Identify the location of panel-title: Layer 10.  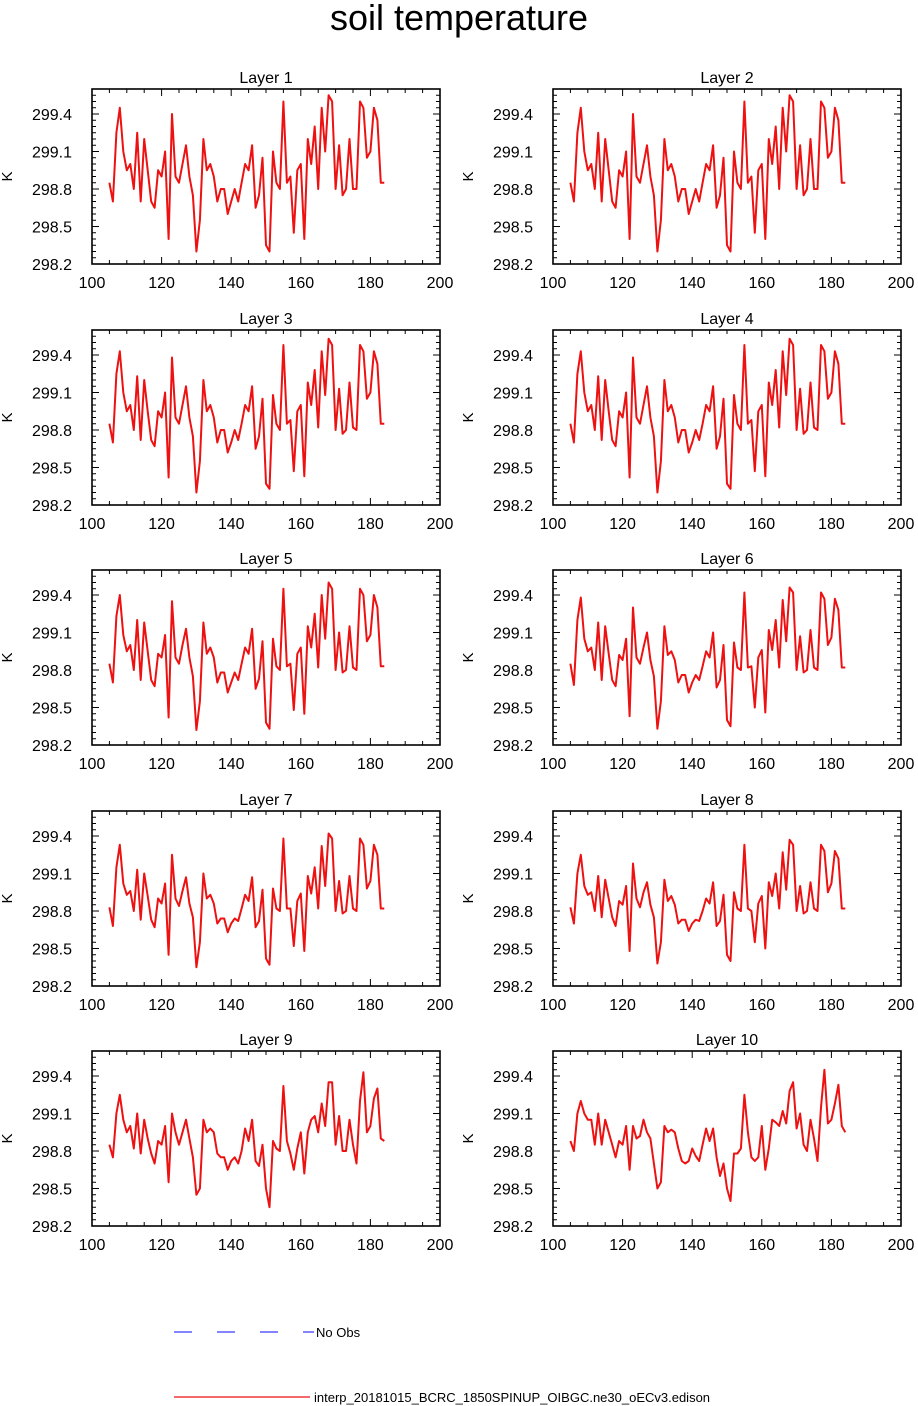
(727, 1040).